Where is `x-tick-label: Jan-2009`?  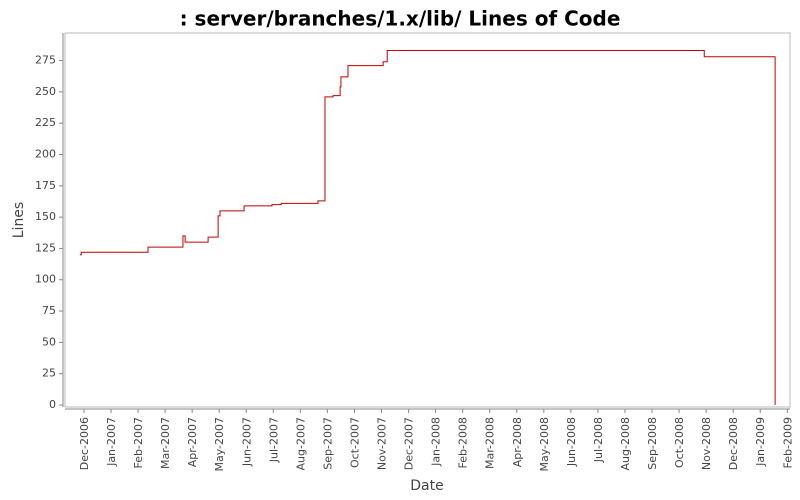 x-tick-label: Jan-2009 is located at coordinates (760, 442).